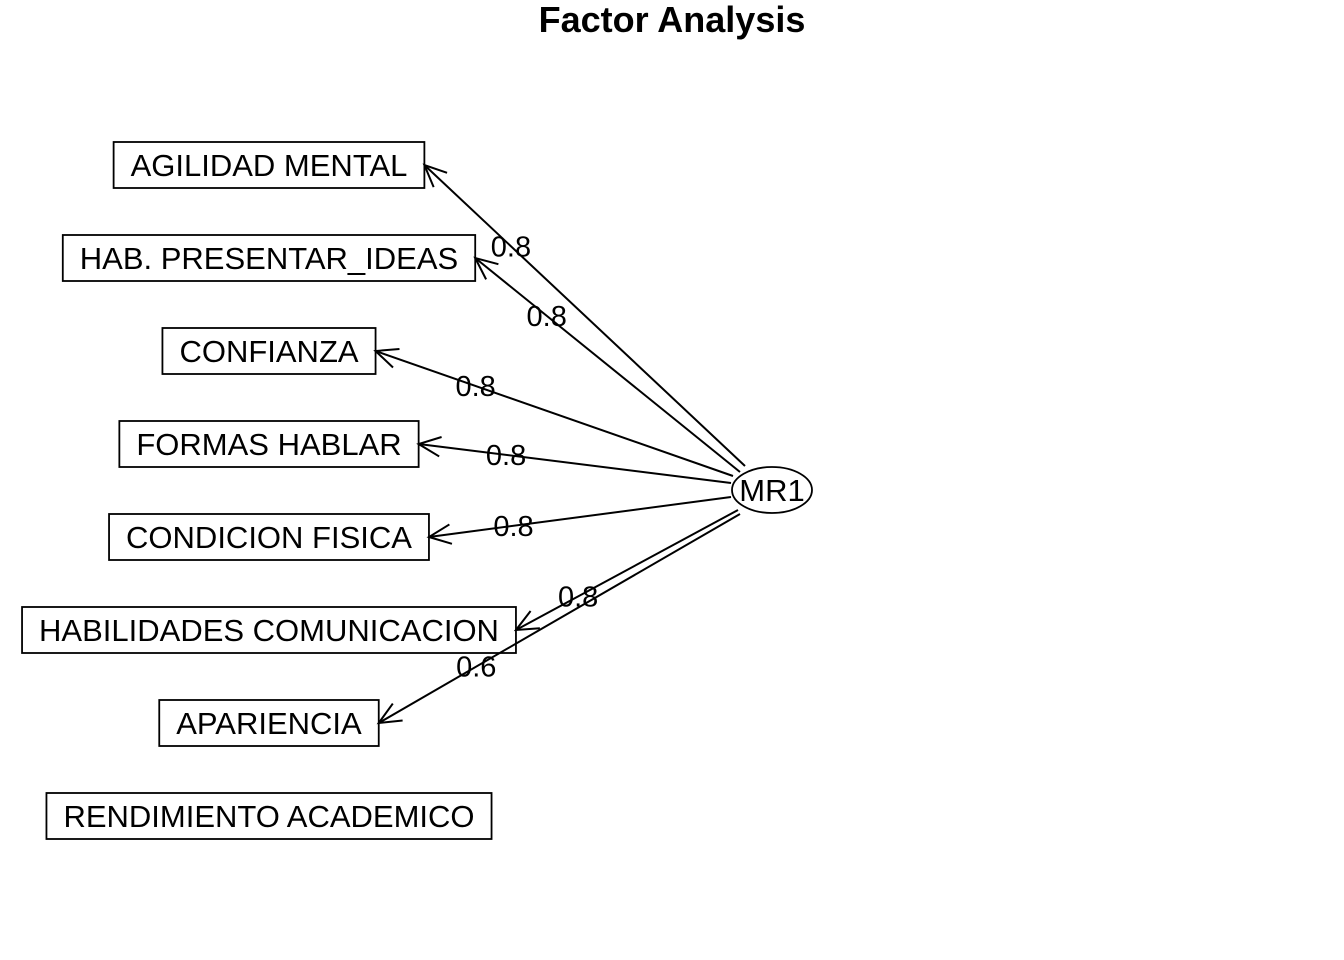 This screenshot has height=960, width=1344. I want to click on variable-node-hab-presentar-ideas: HAB. PRESENTAR_IDEAS, so click(269, 258).